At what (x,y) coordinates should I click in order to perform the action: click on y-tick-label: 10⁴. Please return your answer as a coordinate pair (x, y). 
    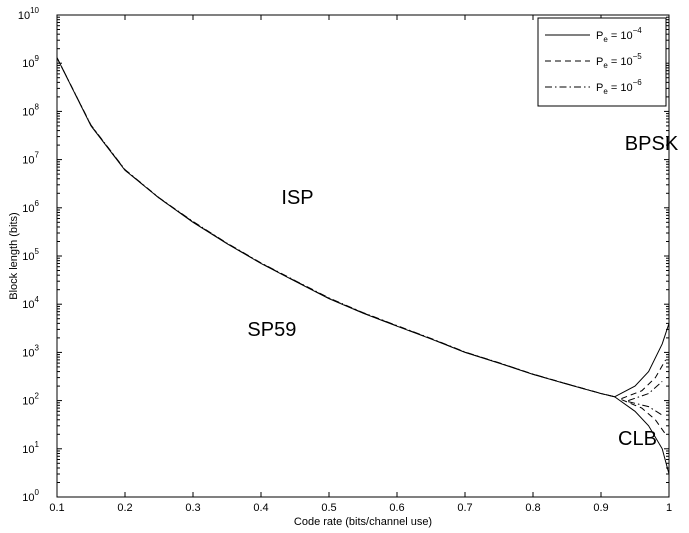
    Looking at the image, I should click on (30, 303).